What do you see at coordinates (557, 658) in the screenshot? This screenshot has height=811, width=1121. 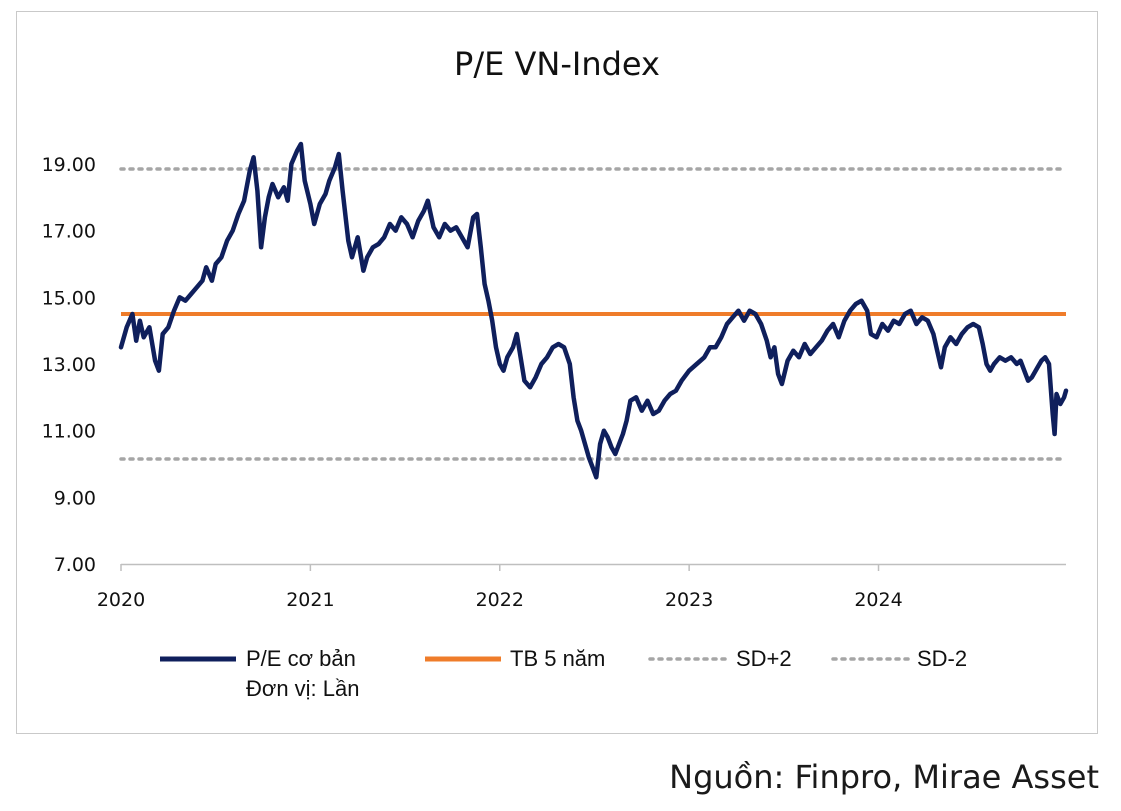 I see `legend-label-mean: TB 5 năm` at bounding box center [557, 658].